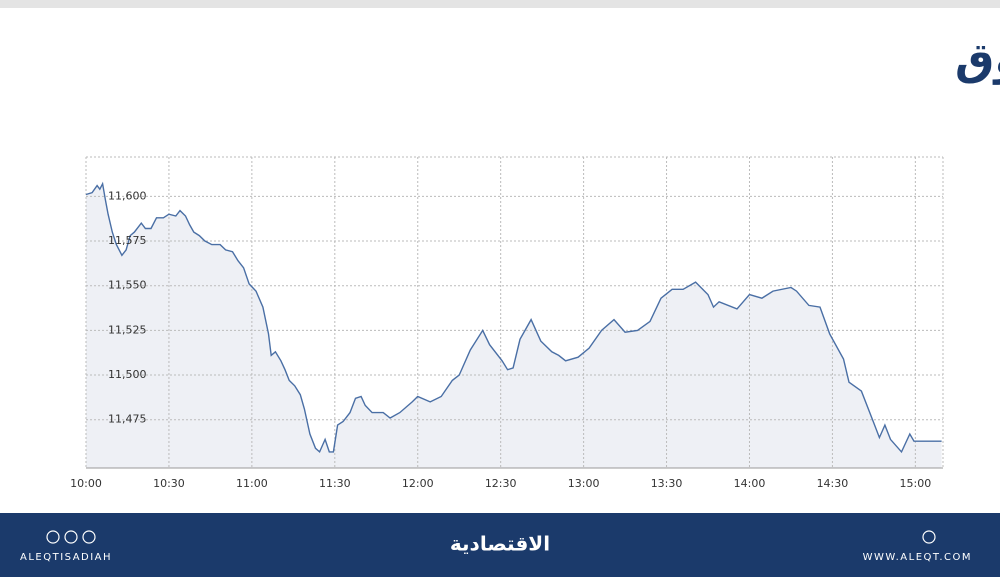 The width and height of the screenshot is (1000, 581). What do you see at coordinates (916, 483) in the screenshot?
I see `x-tick-label: 15:00` at bounding box center [916, 483].